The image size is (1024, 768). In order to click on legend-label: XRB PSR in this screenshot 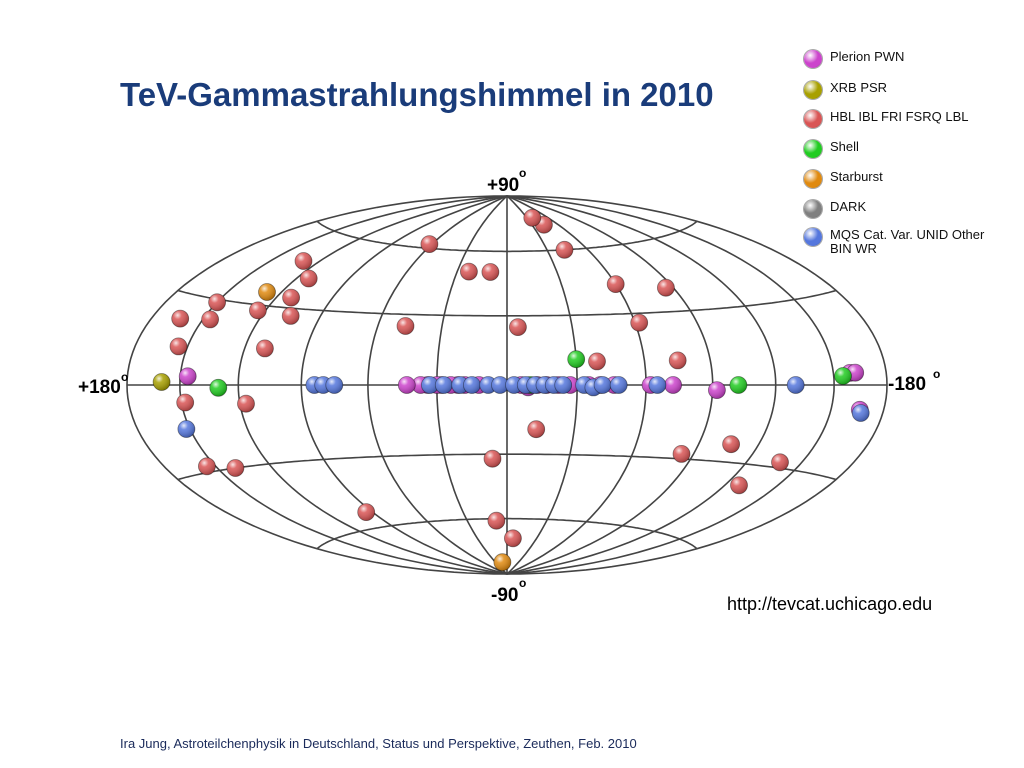, I will do `click(859, 87)`.